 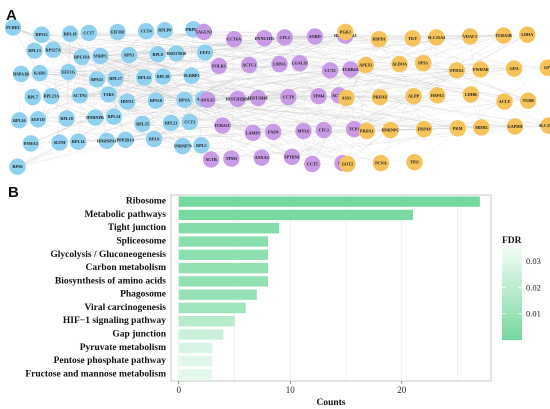 What do you see at coordinates (350, 69) in the screenshot?
I see `network-node: TUBB4A` at bounding box center [350, 69].